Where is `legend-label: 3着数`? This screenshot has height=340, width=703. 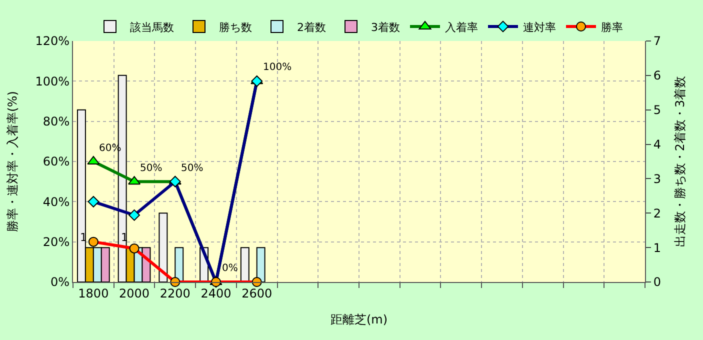
legend-label: 3着数 is located at coordinates (385, 27).